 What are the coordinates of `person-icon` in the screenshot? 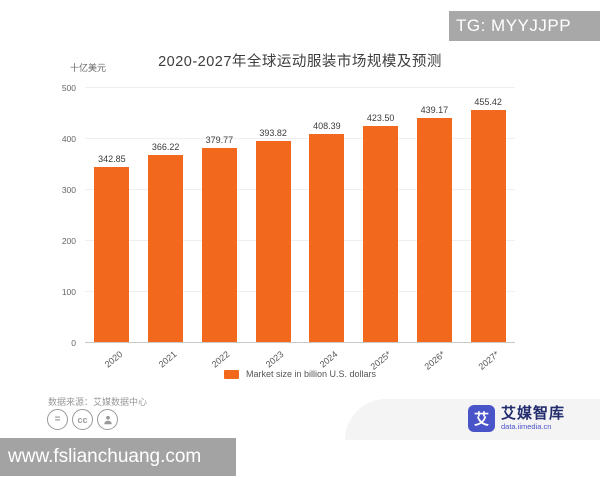 It's located at (107, 419).